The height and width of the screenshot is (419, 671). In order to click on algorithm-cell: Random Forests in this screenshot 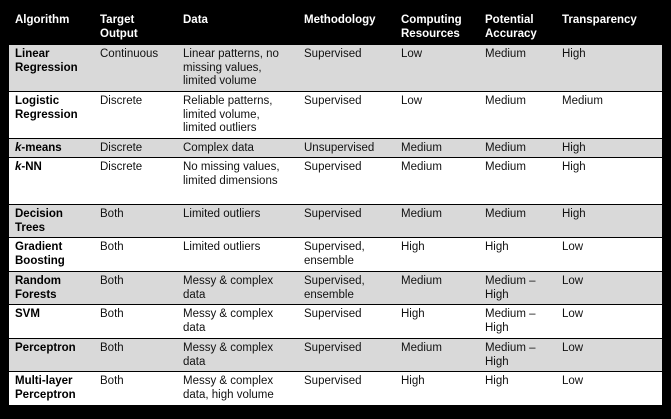, I will do `click(51, 288)`.